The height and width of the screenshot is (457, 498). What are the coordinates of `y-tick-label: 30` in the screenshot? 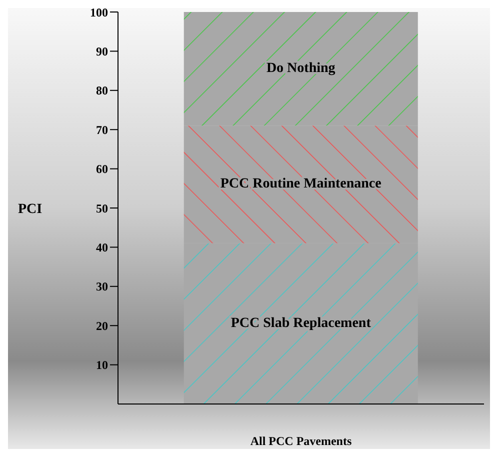 It's located at (102, 287).